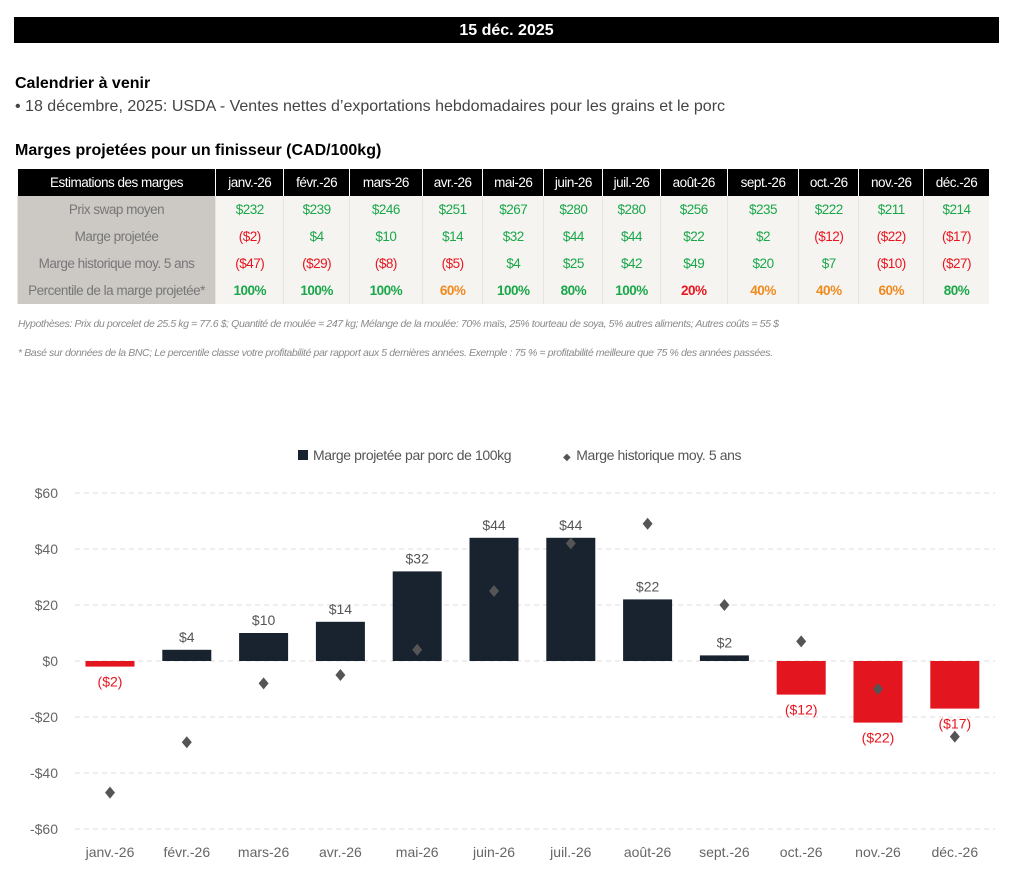 This screenshot has width=1024, height=894. I want to click on month-header: mai-26, so click(513, 182).